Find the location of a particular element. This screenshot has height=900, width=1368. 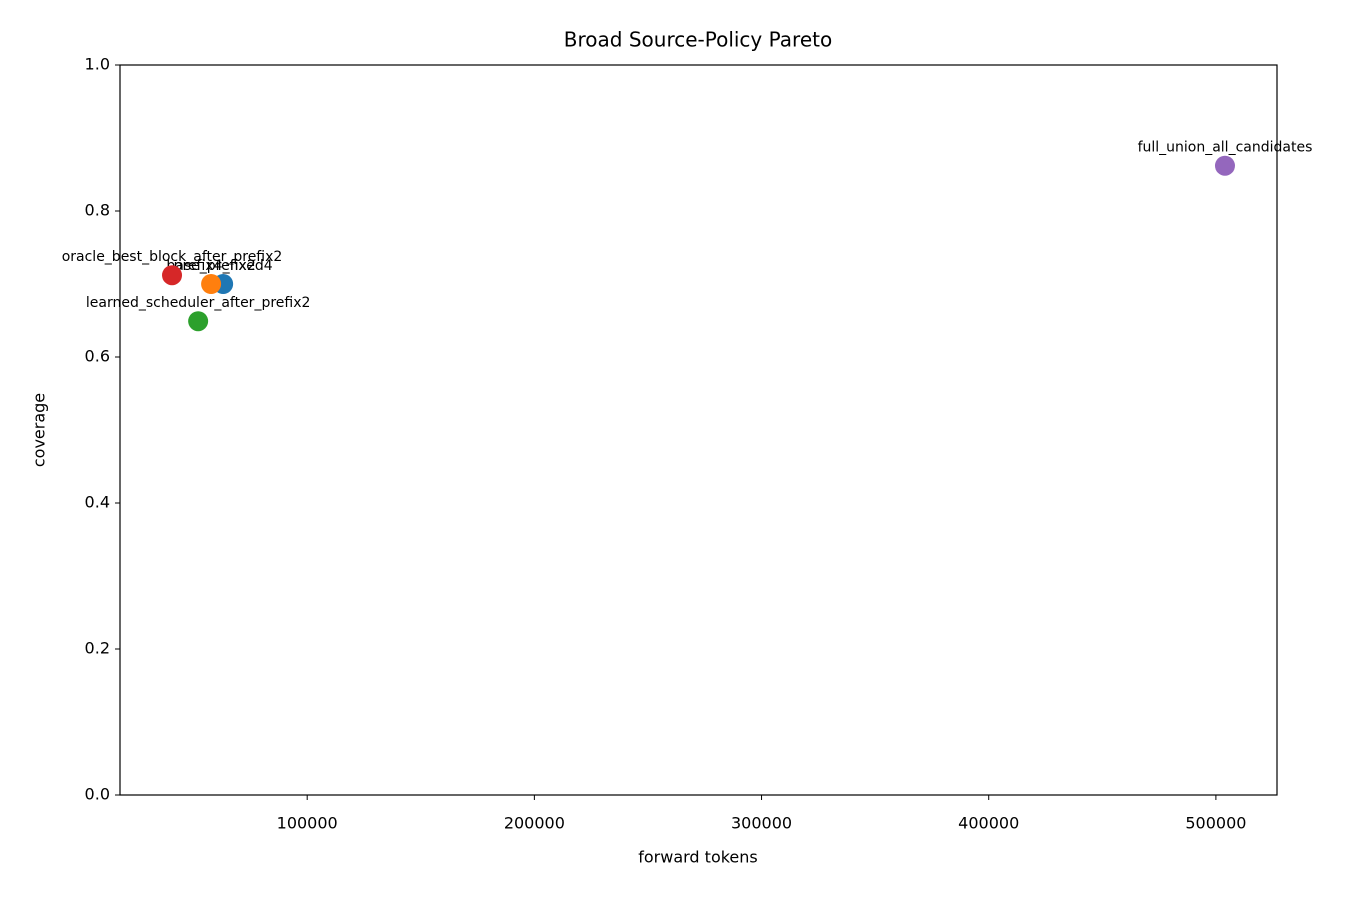

point-annotation: full_union_all_candidates is located at coordinates (1225, 148).